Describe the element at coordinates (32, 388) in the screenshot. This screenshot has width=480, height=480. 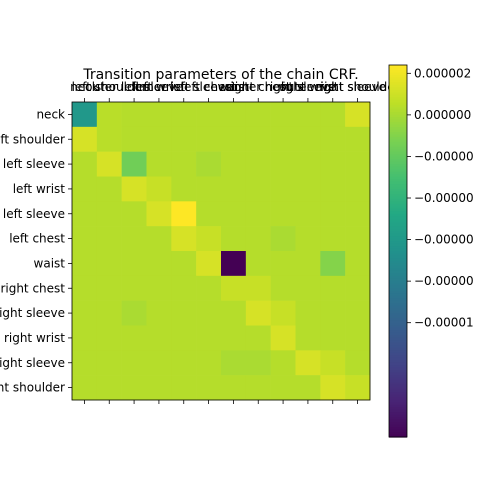
I see `row-label: right shoulder` at that location.